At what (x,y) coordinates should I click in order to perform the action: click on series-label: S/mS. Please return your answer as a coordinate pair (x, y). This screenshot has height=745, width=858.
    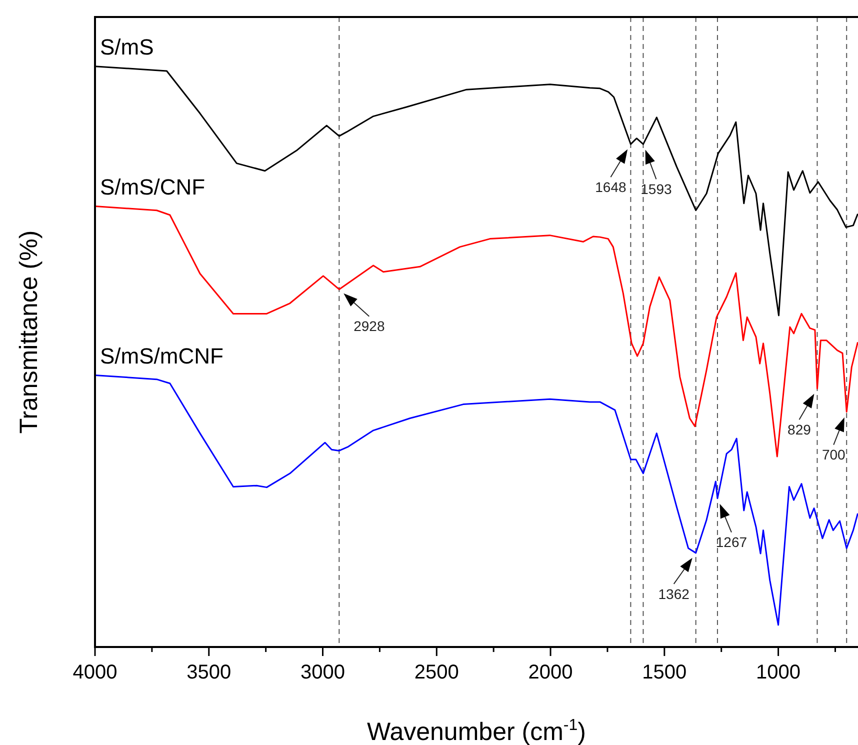
    Looking at the image, I should click on (127, 47).